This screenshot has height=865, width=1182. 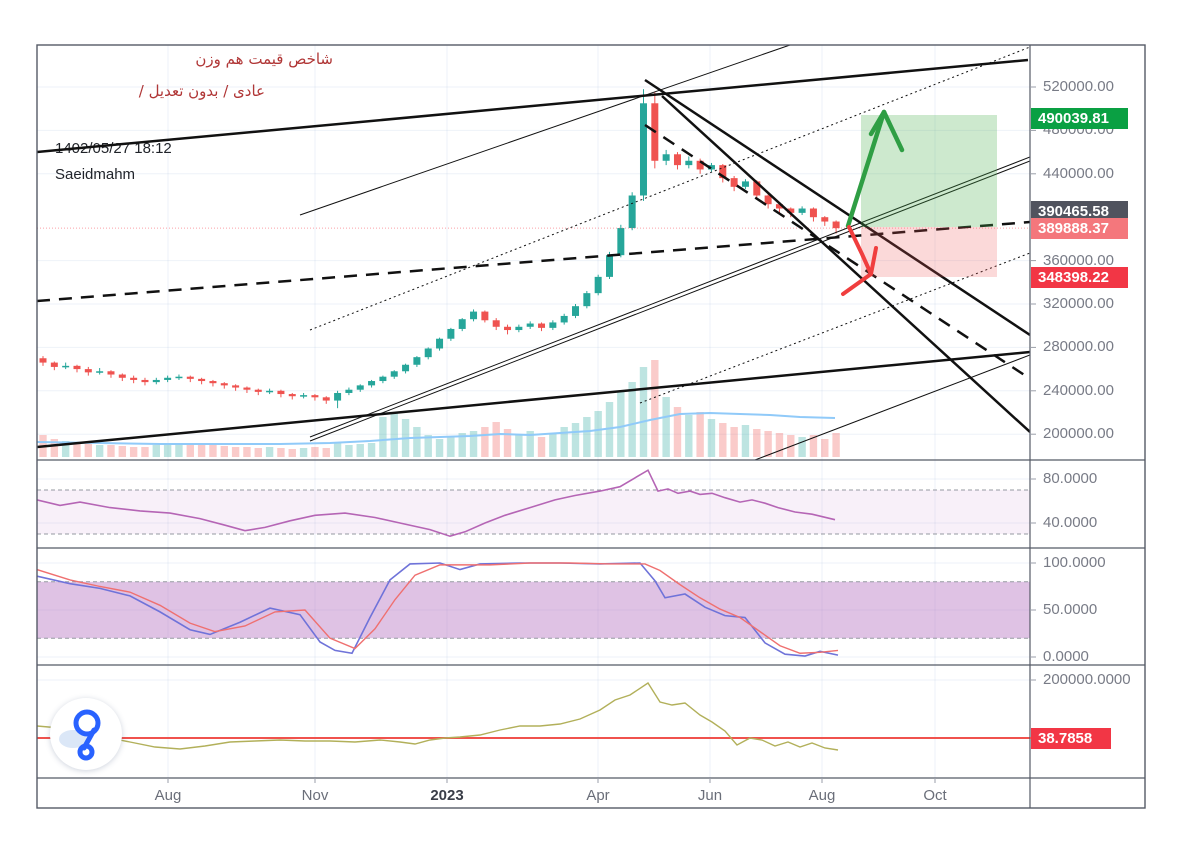 I want to click on brand-logo, so click(x=86, y=734).